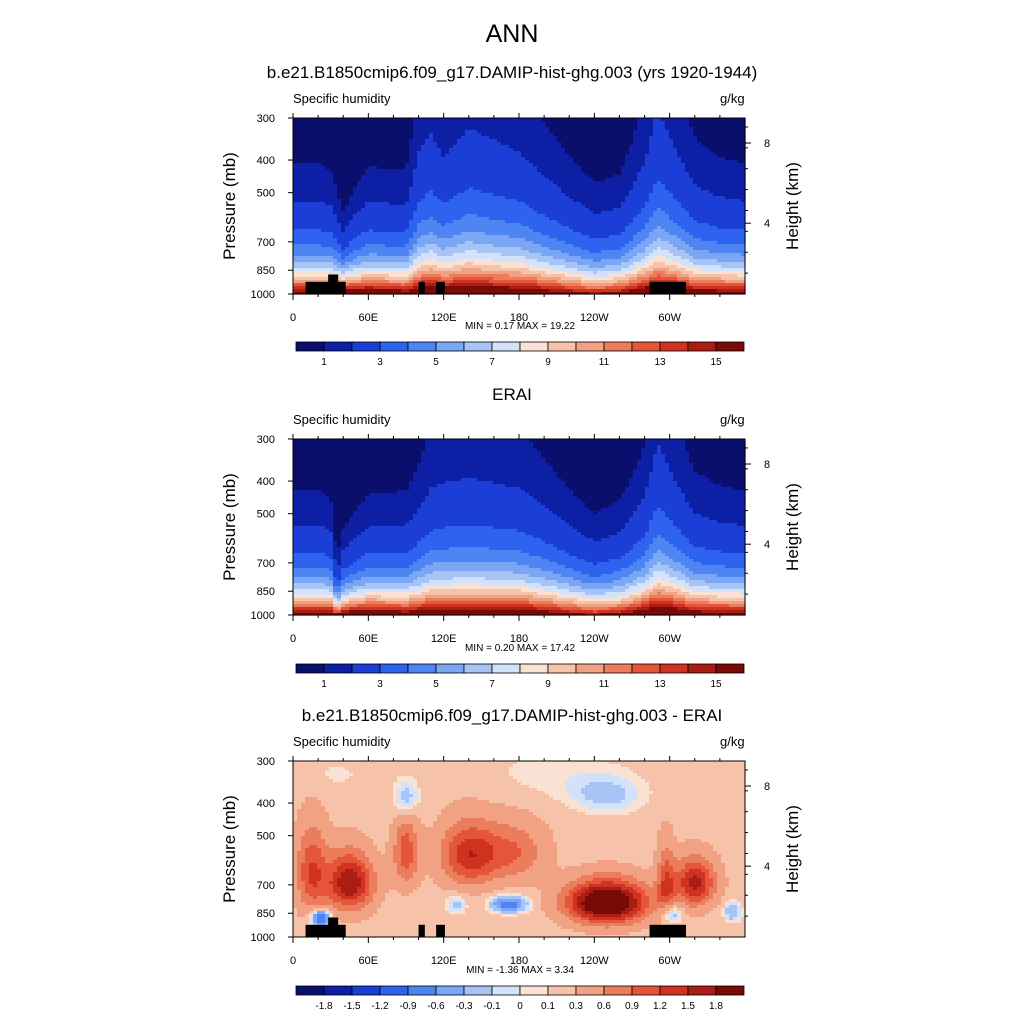 The height and width of the screenshot is (1024, 1024). Describe the element at coordinates (660, 362) in the screenshot. I see `colorbar-label: 13` at that location.